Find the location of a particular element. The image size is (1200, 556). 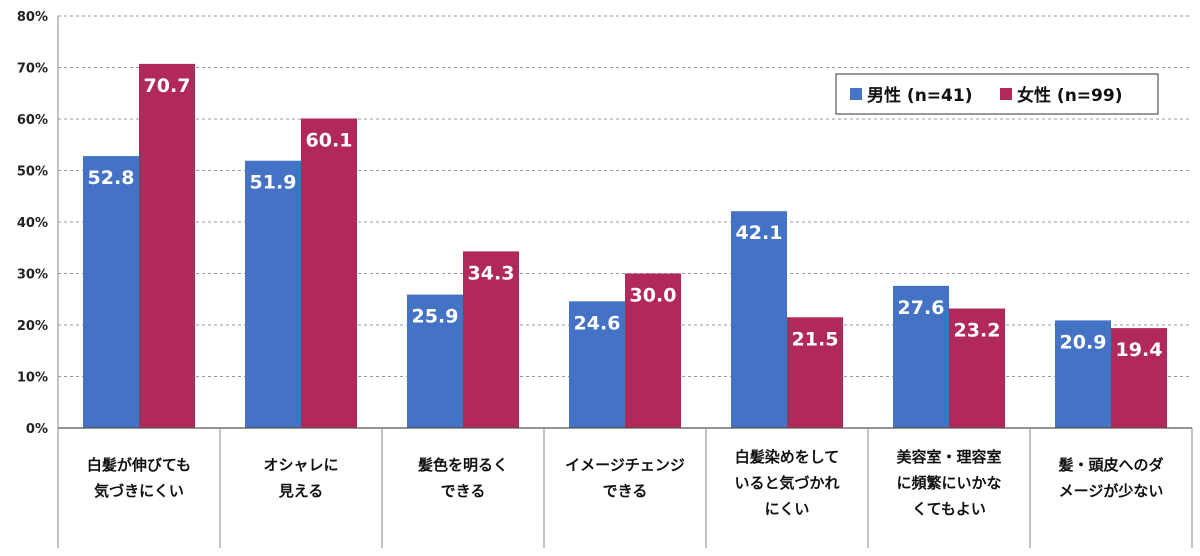

y-tick-label: 20% is located at coordinates (32, 326).